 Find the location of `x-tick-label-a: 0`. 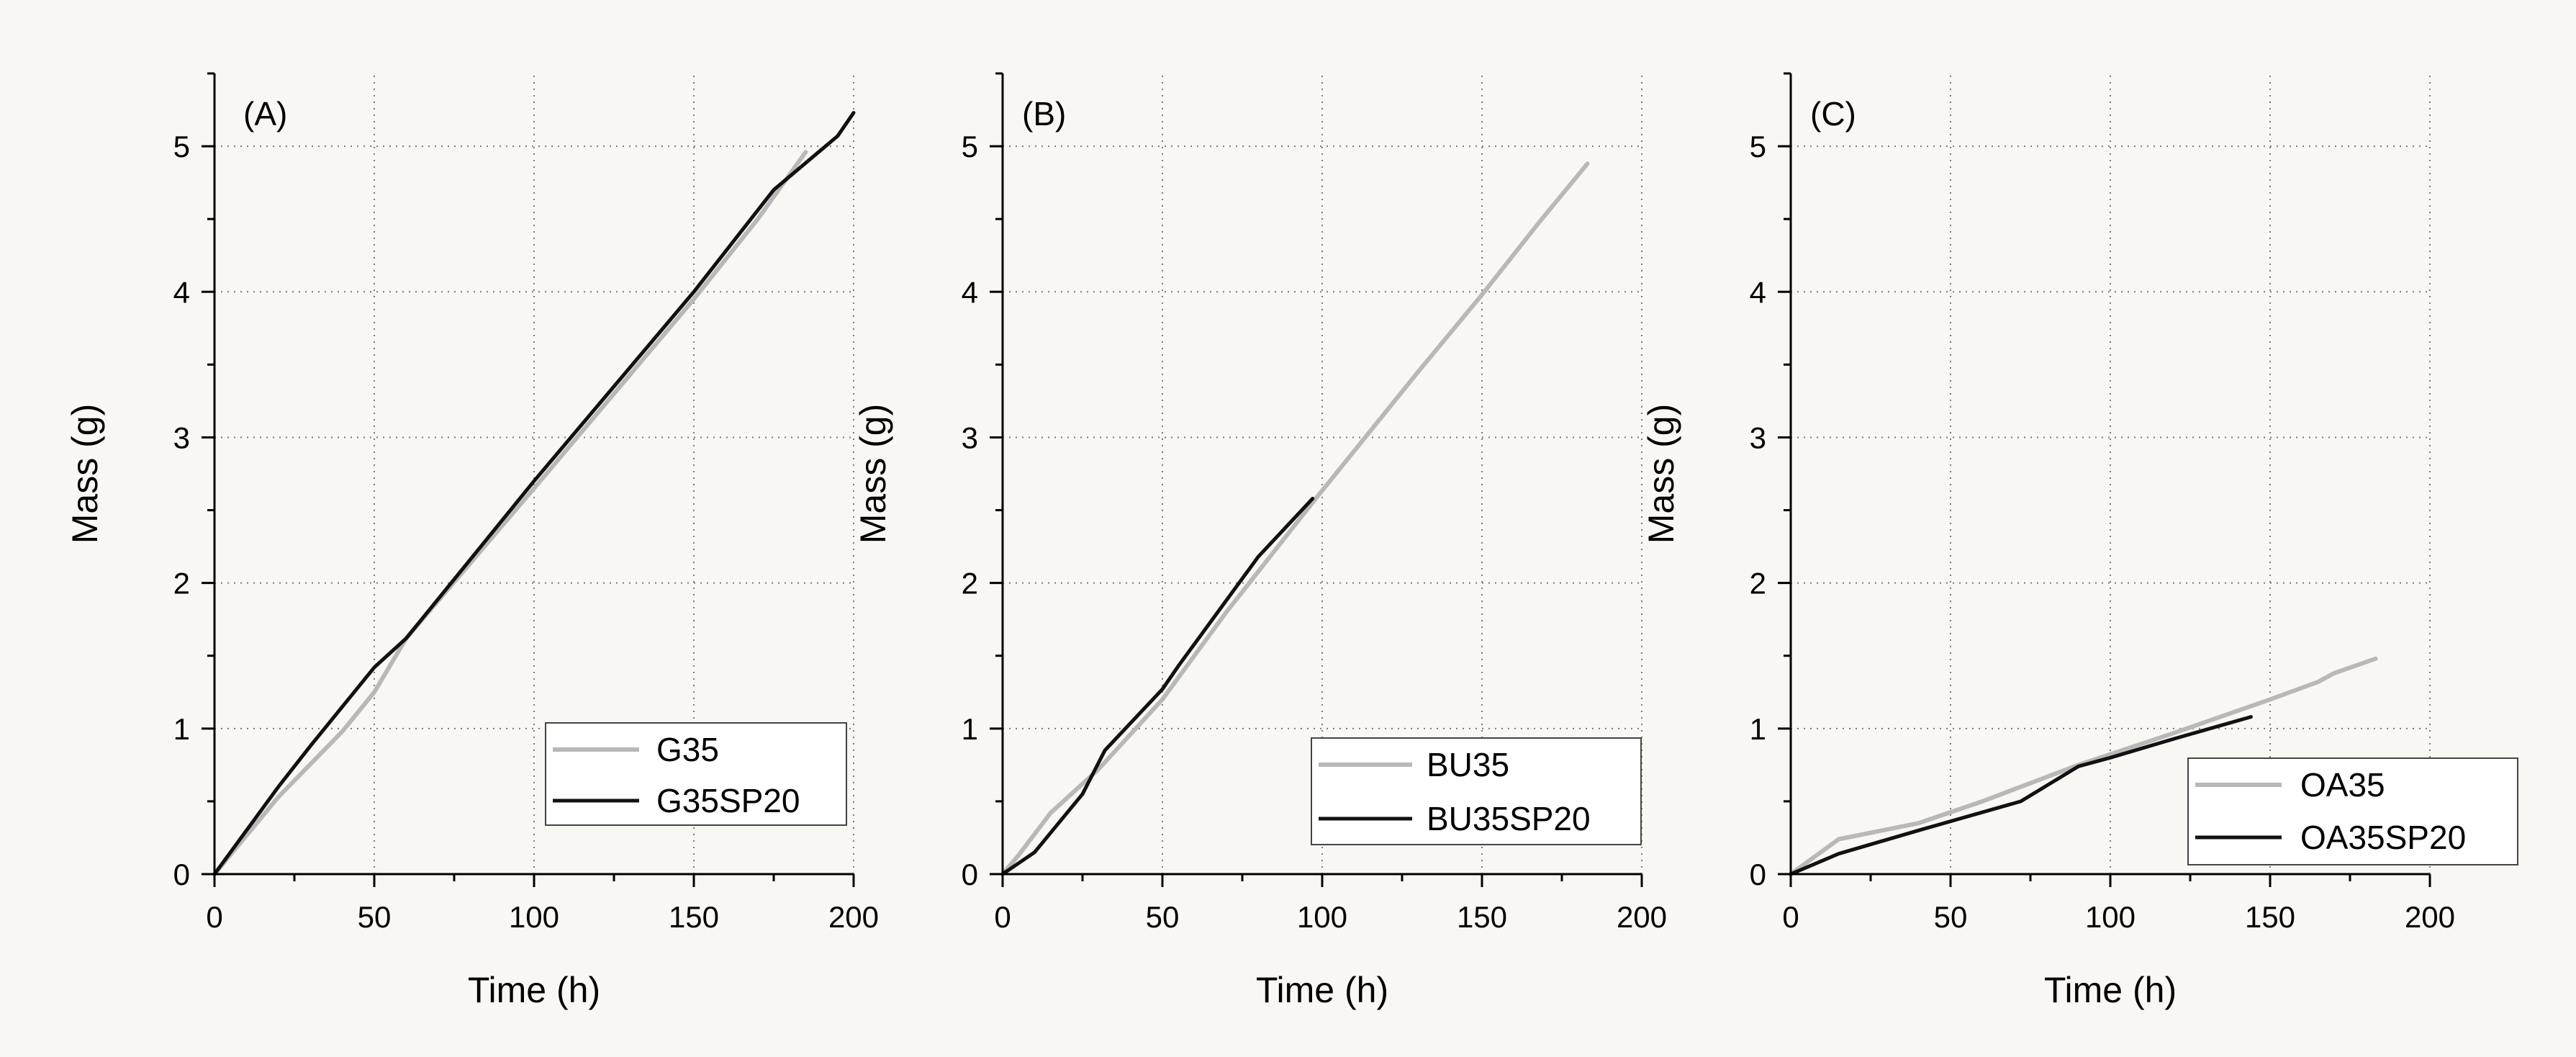

x-tick-label-a: 0 is located at coordinates (214, 917).